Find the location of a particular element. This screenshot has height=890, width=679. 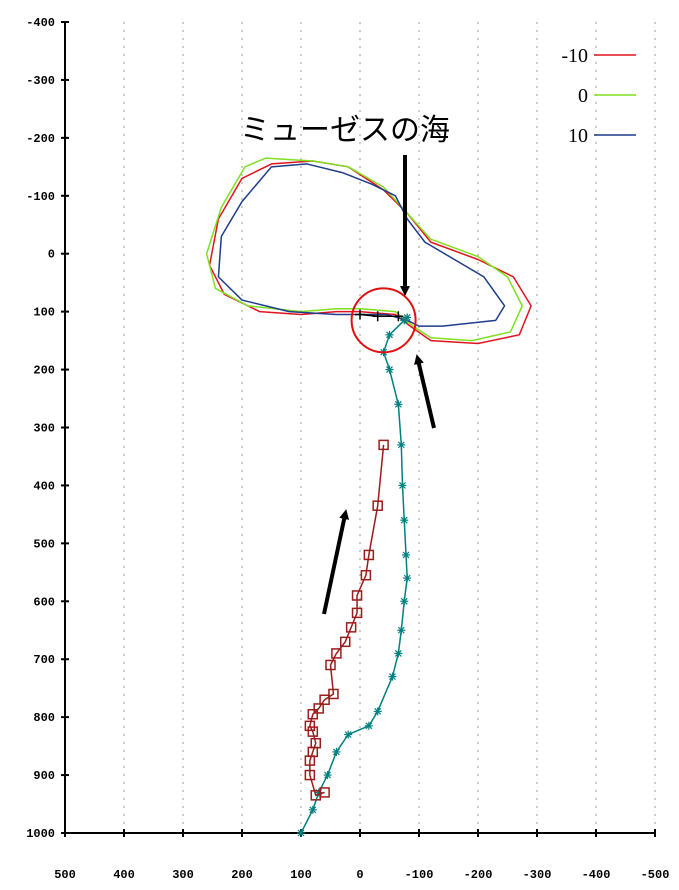

legend: -10 0 10 is located at coordinates (598, 96).